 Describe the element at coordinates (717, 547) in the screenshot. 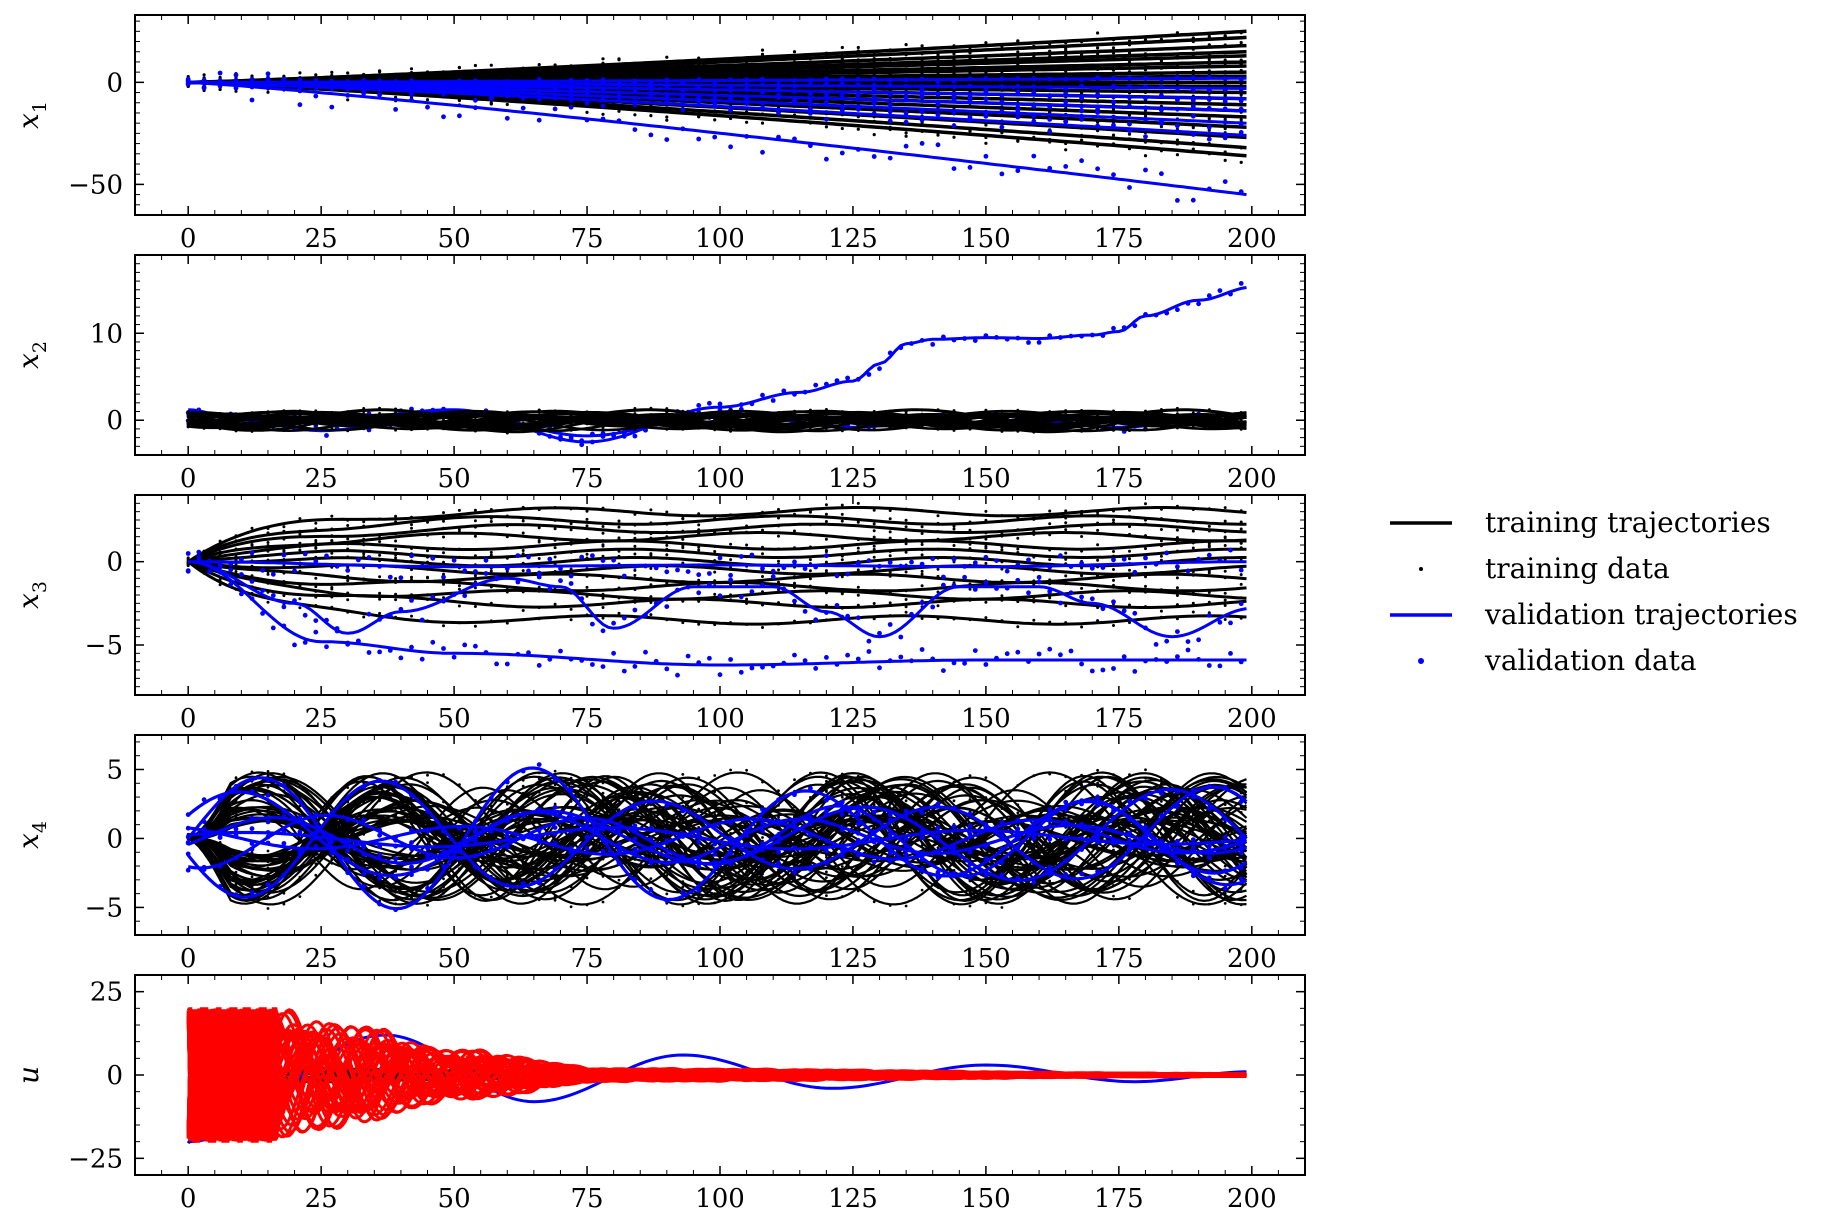

I see `training-trajectory` at that location.